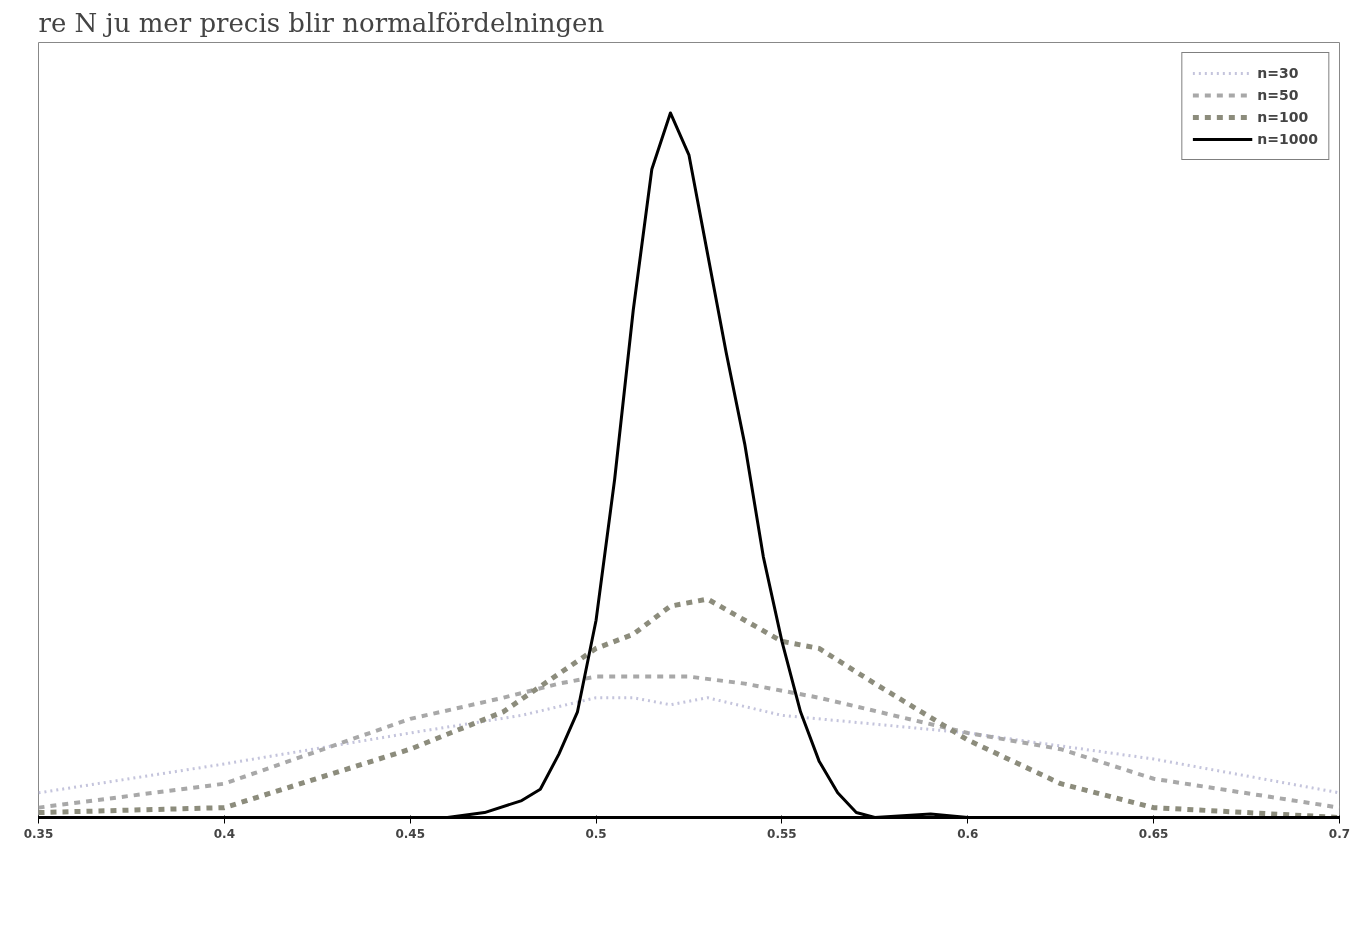 The height and width of the screenshot is (927, 1353). What do you see at coordinates (1287, 139) in the screenshot?
I see `legend-label: n=1000` at bounding box center [1287, 139].